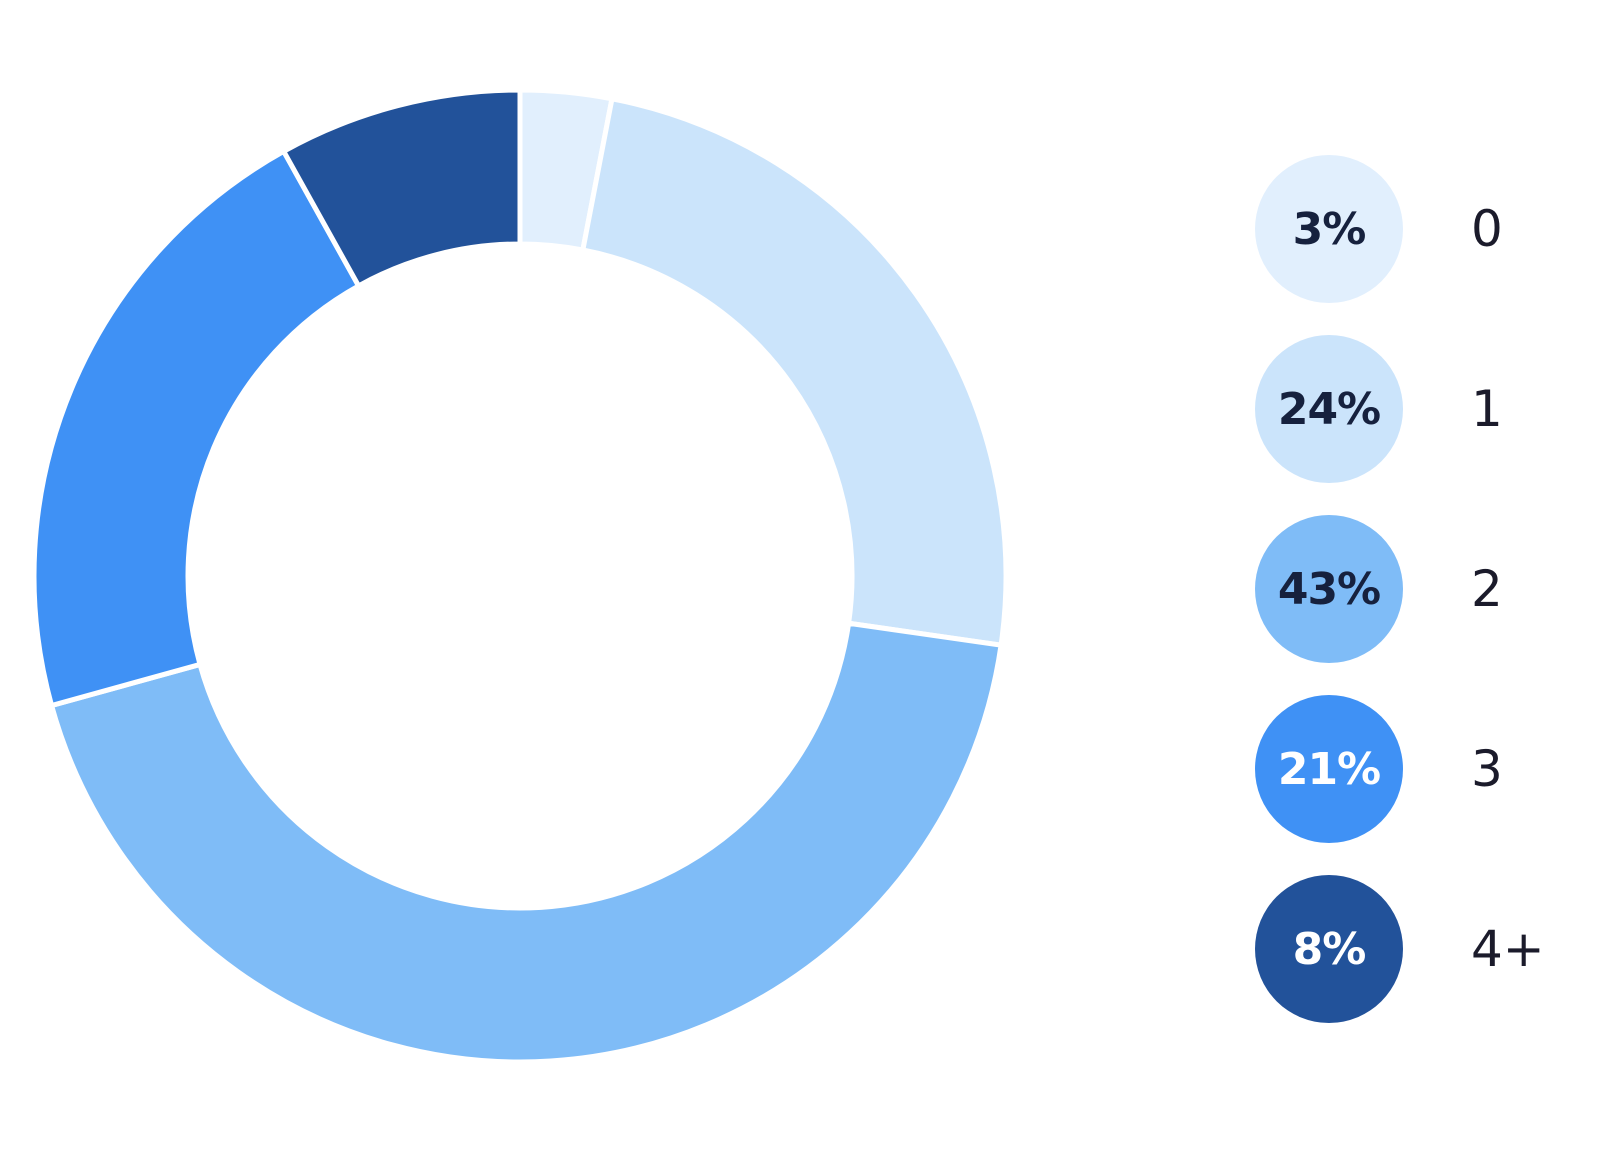  I want to click on legend-category-label: 1, so click(1487, 409).